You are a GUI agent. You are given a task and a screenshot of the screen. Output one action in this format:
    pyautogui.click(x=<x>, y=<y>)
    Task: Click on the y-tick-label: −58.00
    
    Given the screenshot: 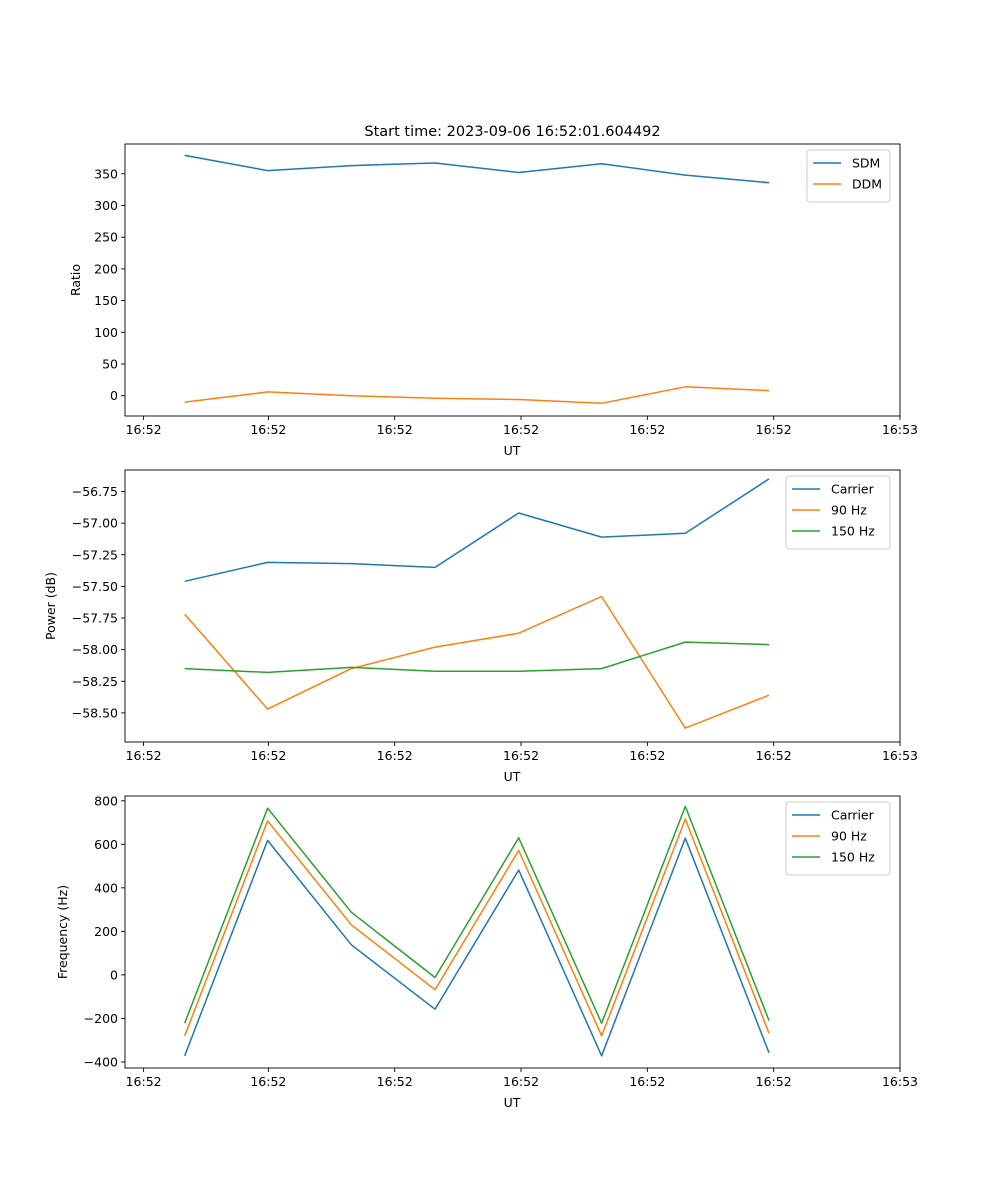 What is the action you would take?
    pyautogui.click(x=95, y=649)
    